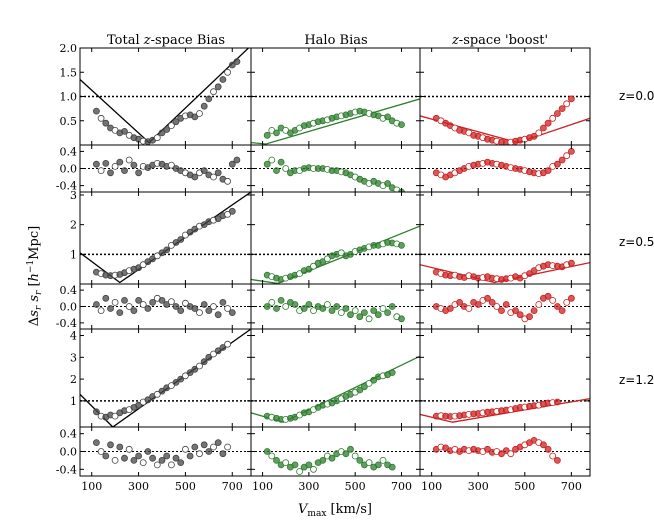 The height and width of the screenshot is (523, 654). What do you see at coordinates (262, 486) in the screenshot?
I see `x-tick-label: 100` at bounding box center [262, 486].